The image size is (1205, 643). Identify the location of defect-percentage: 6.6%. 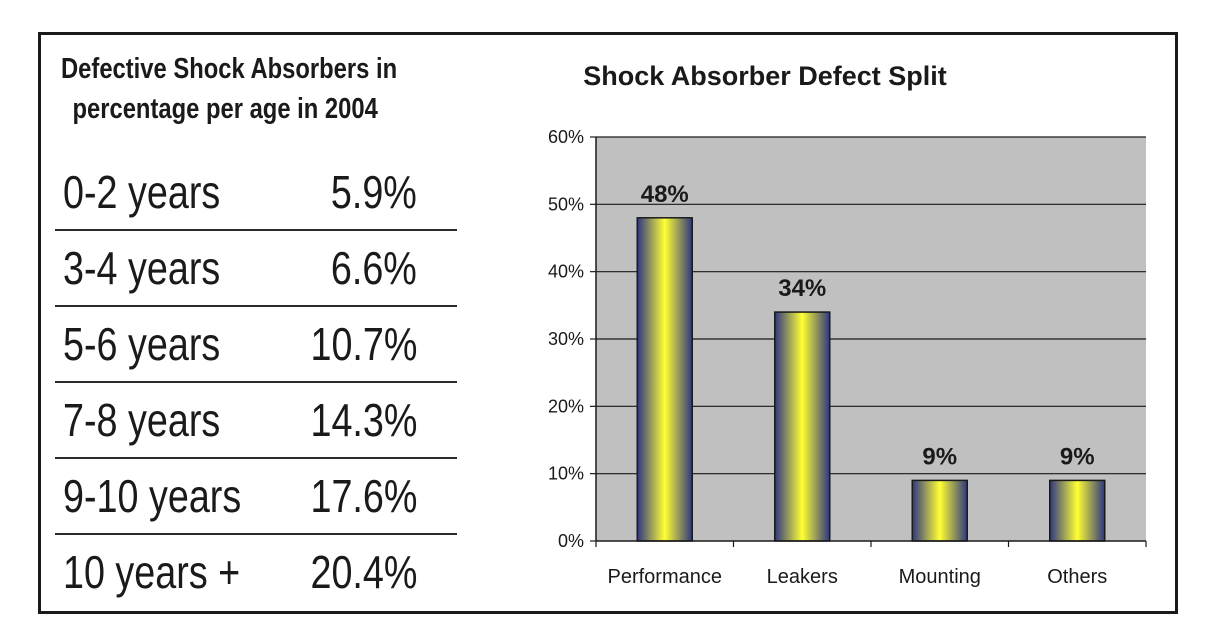
(374, 268).